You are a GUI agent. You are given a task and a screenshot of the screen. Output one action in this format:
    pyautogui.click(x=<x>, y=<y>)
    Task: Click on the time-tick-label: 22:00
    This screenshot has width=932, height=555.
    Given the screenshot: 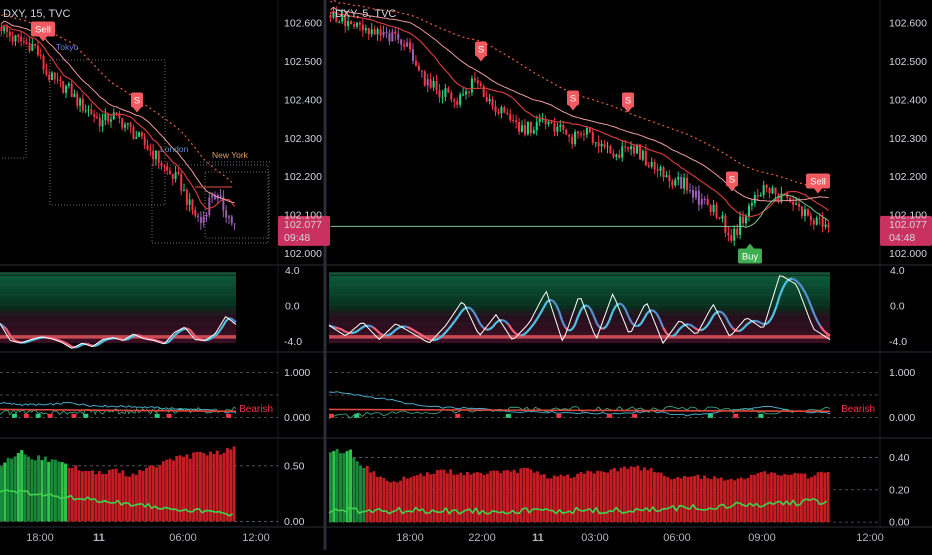 What is the action you would take?
    pyautogui.click(x=482, y=538)
    